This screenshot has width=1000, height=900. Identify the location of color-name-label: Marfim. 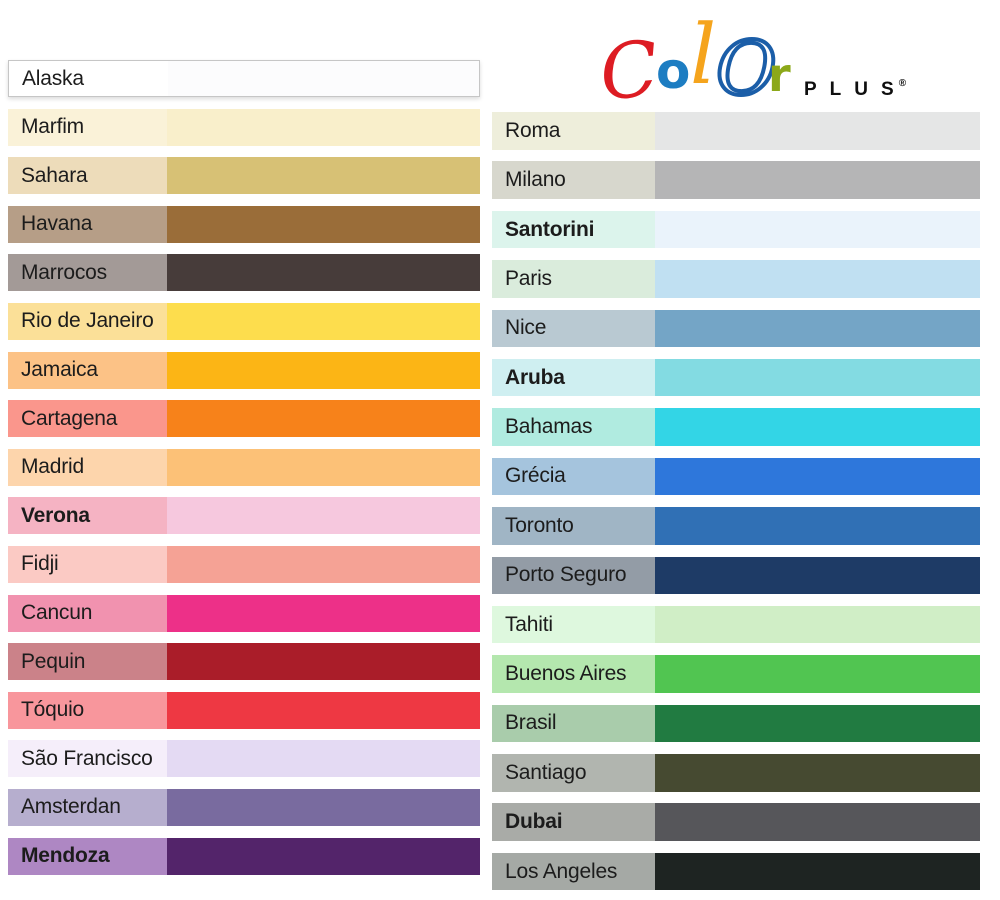
(87, 127).